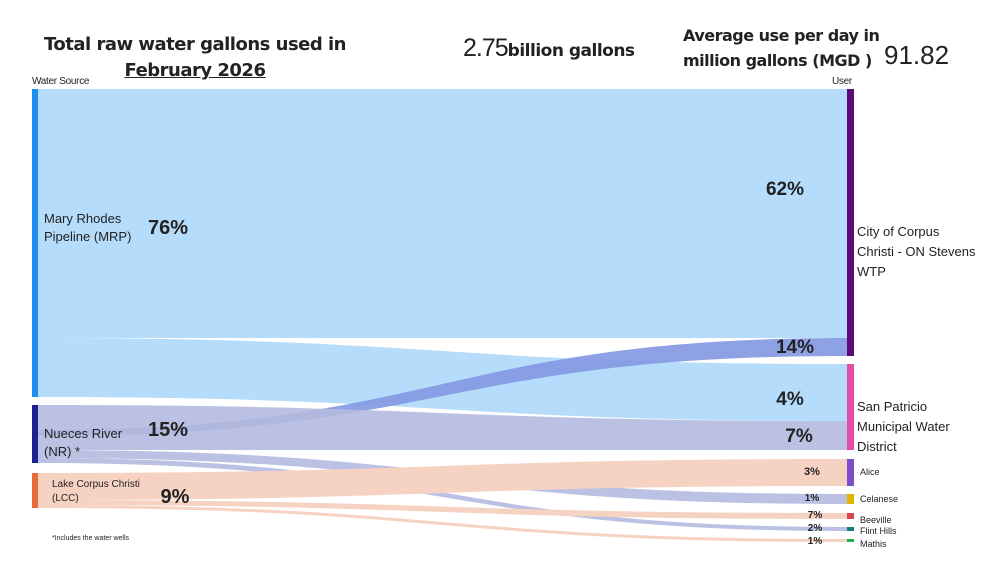 This screenshot has width=996, height=576. I want to click on user-node-CC, so click(850, 222).